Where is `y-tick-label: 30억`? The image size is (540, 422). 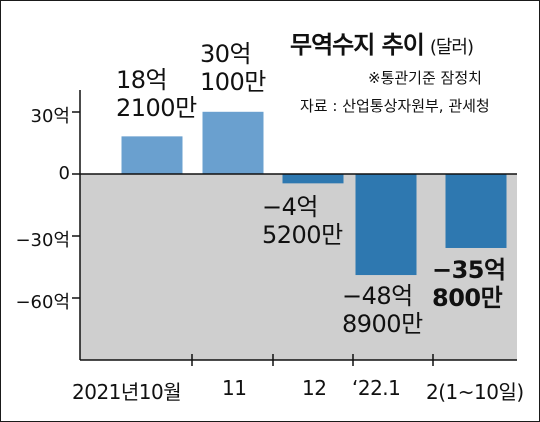 y-tick-label: 30억 is located at coordinates (50, 116).